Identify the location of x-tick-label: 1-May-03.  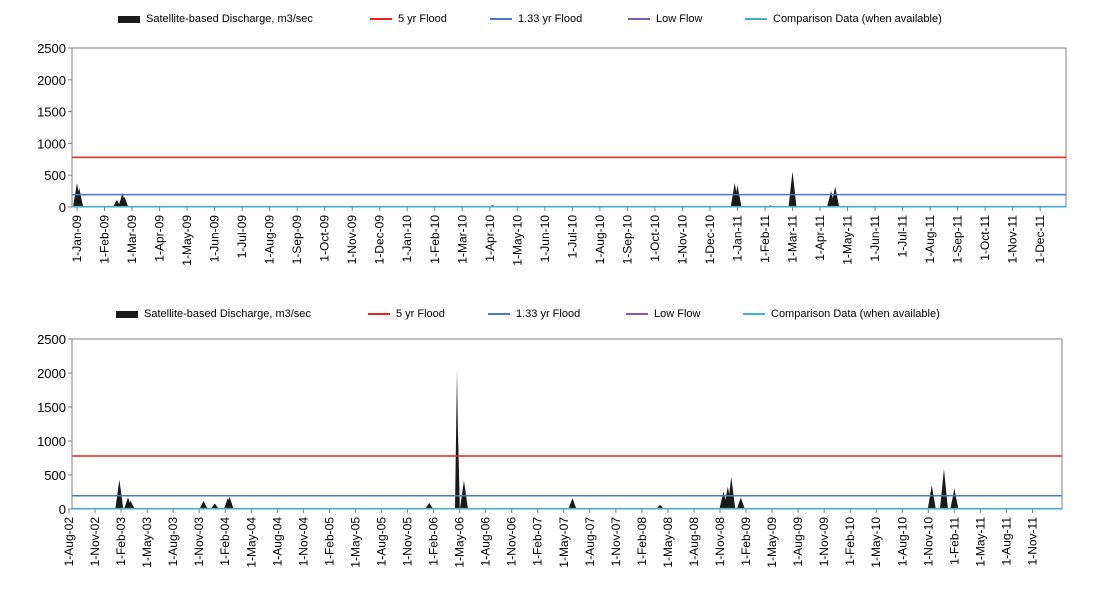
(147, 542).